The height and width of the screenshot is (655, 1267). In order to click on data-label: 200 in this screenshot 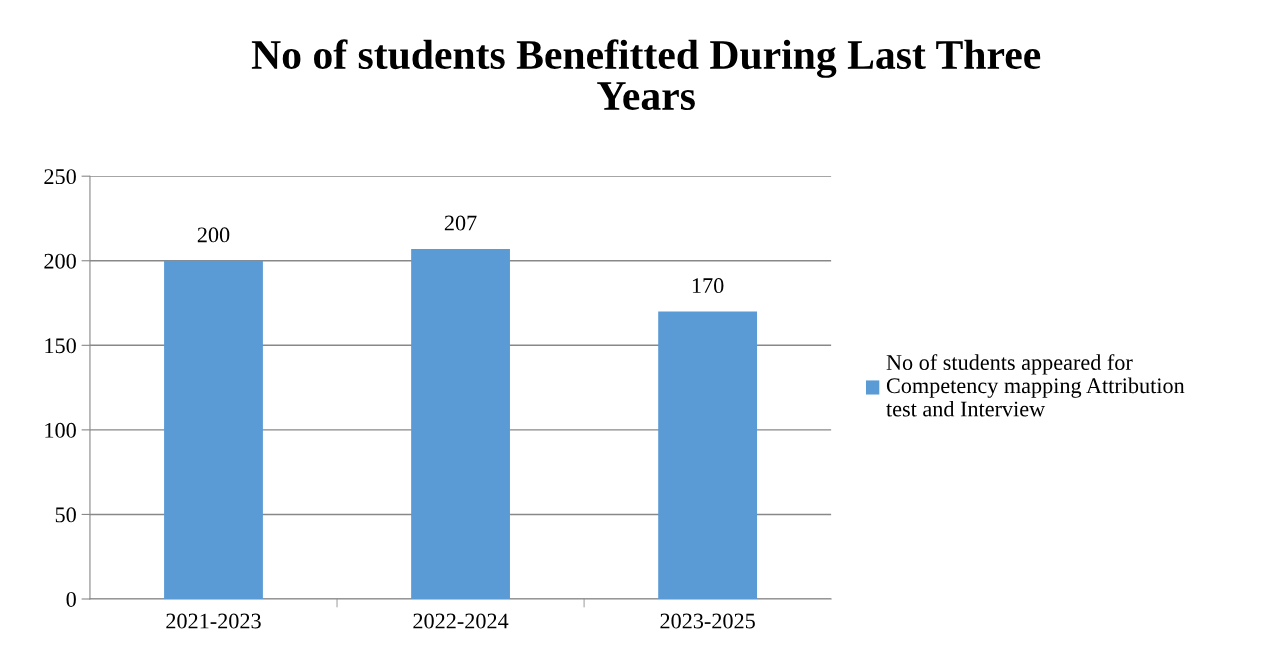, I will do `click(213, 235)`.